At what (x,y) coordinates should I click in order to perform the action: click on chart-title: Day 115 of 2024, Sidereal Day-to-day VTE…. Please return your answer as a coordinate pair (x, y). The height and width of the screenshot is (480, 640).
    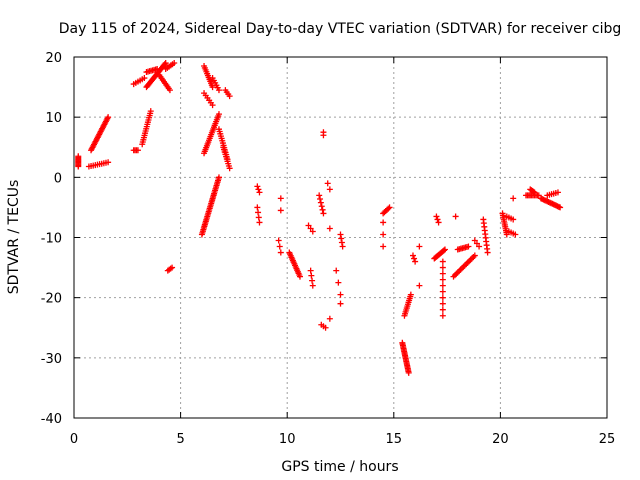
    Looking at the image, I should click on (340, 29).